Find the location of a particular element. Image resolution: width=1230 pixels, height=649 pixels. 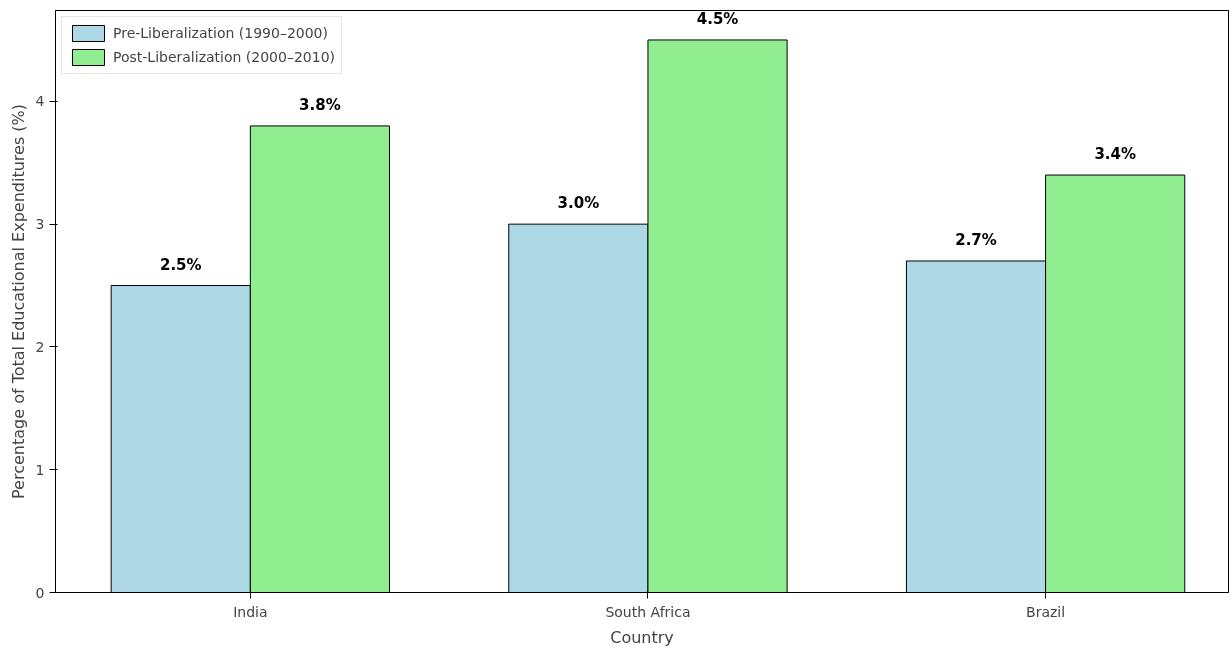

y-tick-label: 4 is located at coordinates (40, 101).